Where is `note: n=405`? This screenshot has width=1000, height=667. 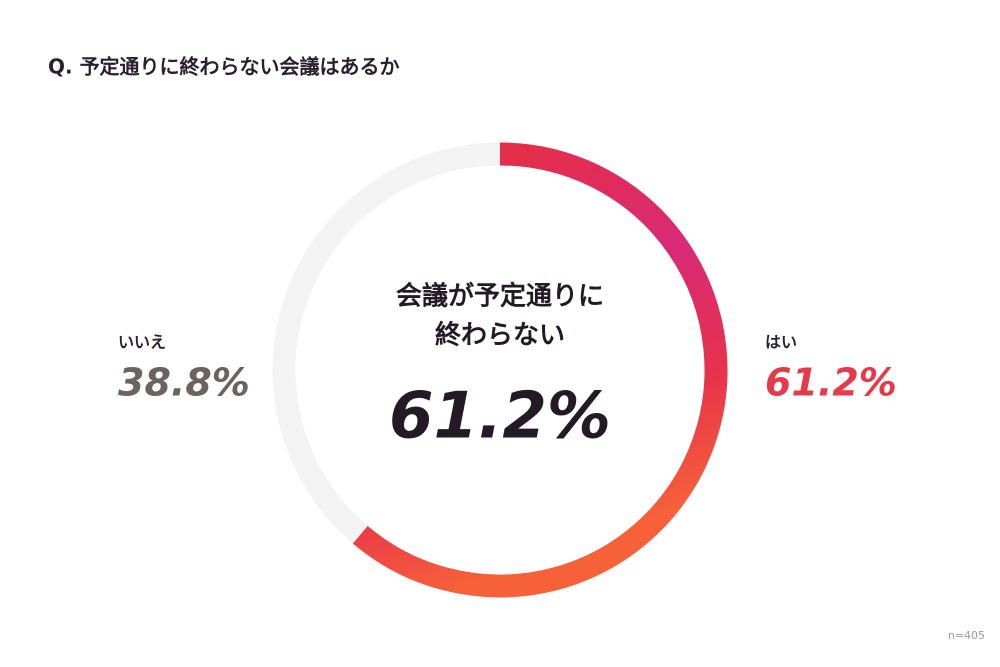 note: n=405 is located at coordinates (966, 635).